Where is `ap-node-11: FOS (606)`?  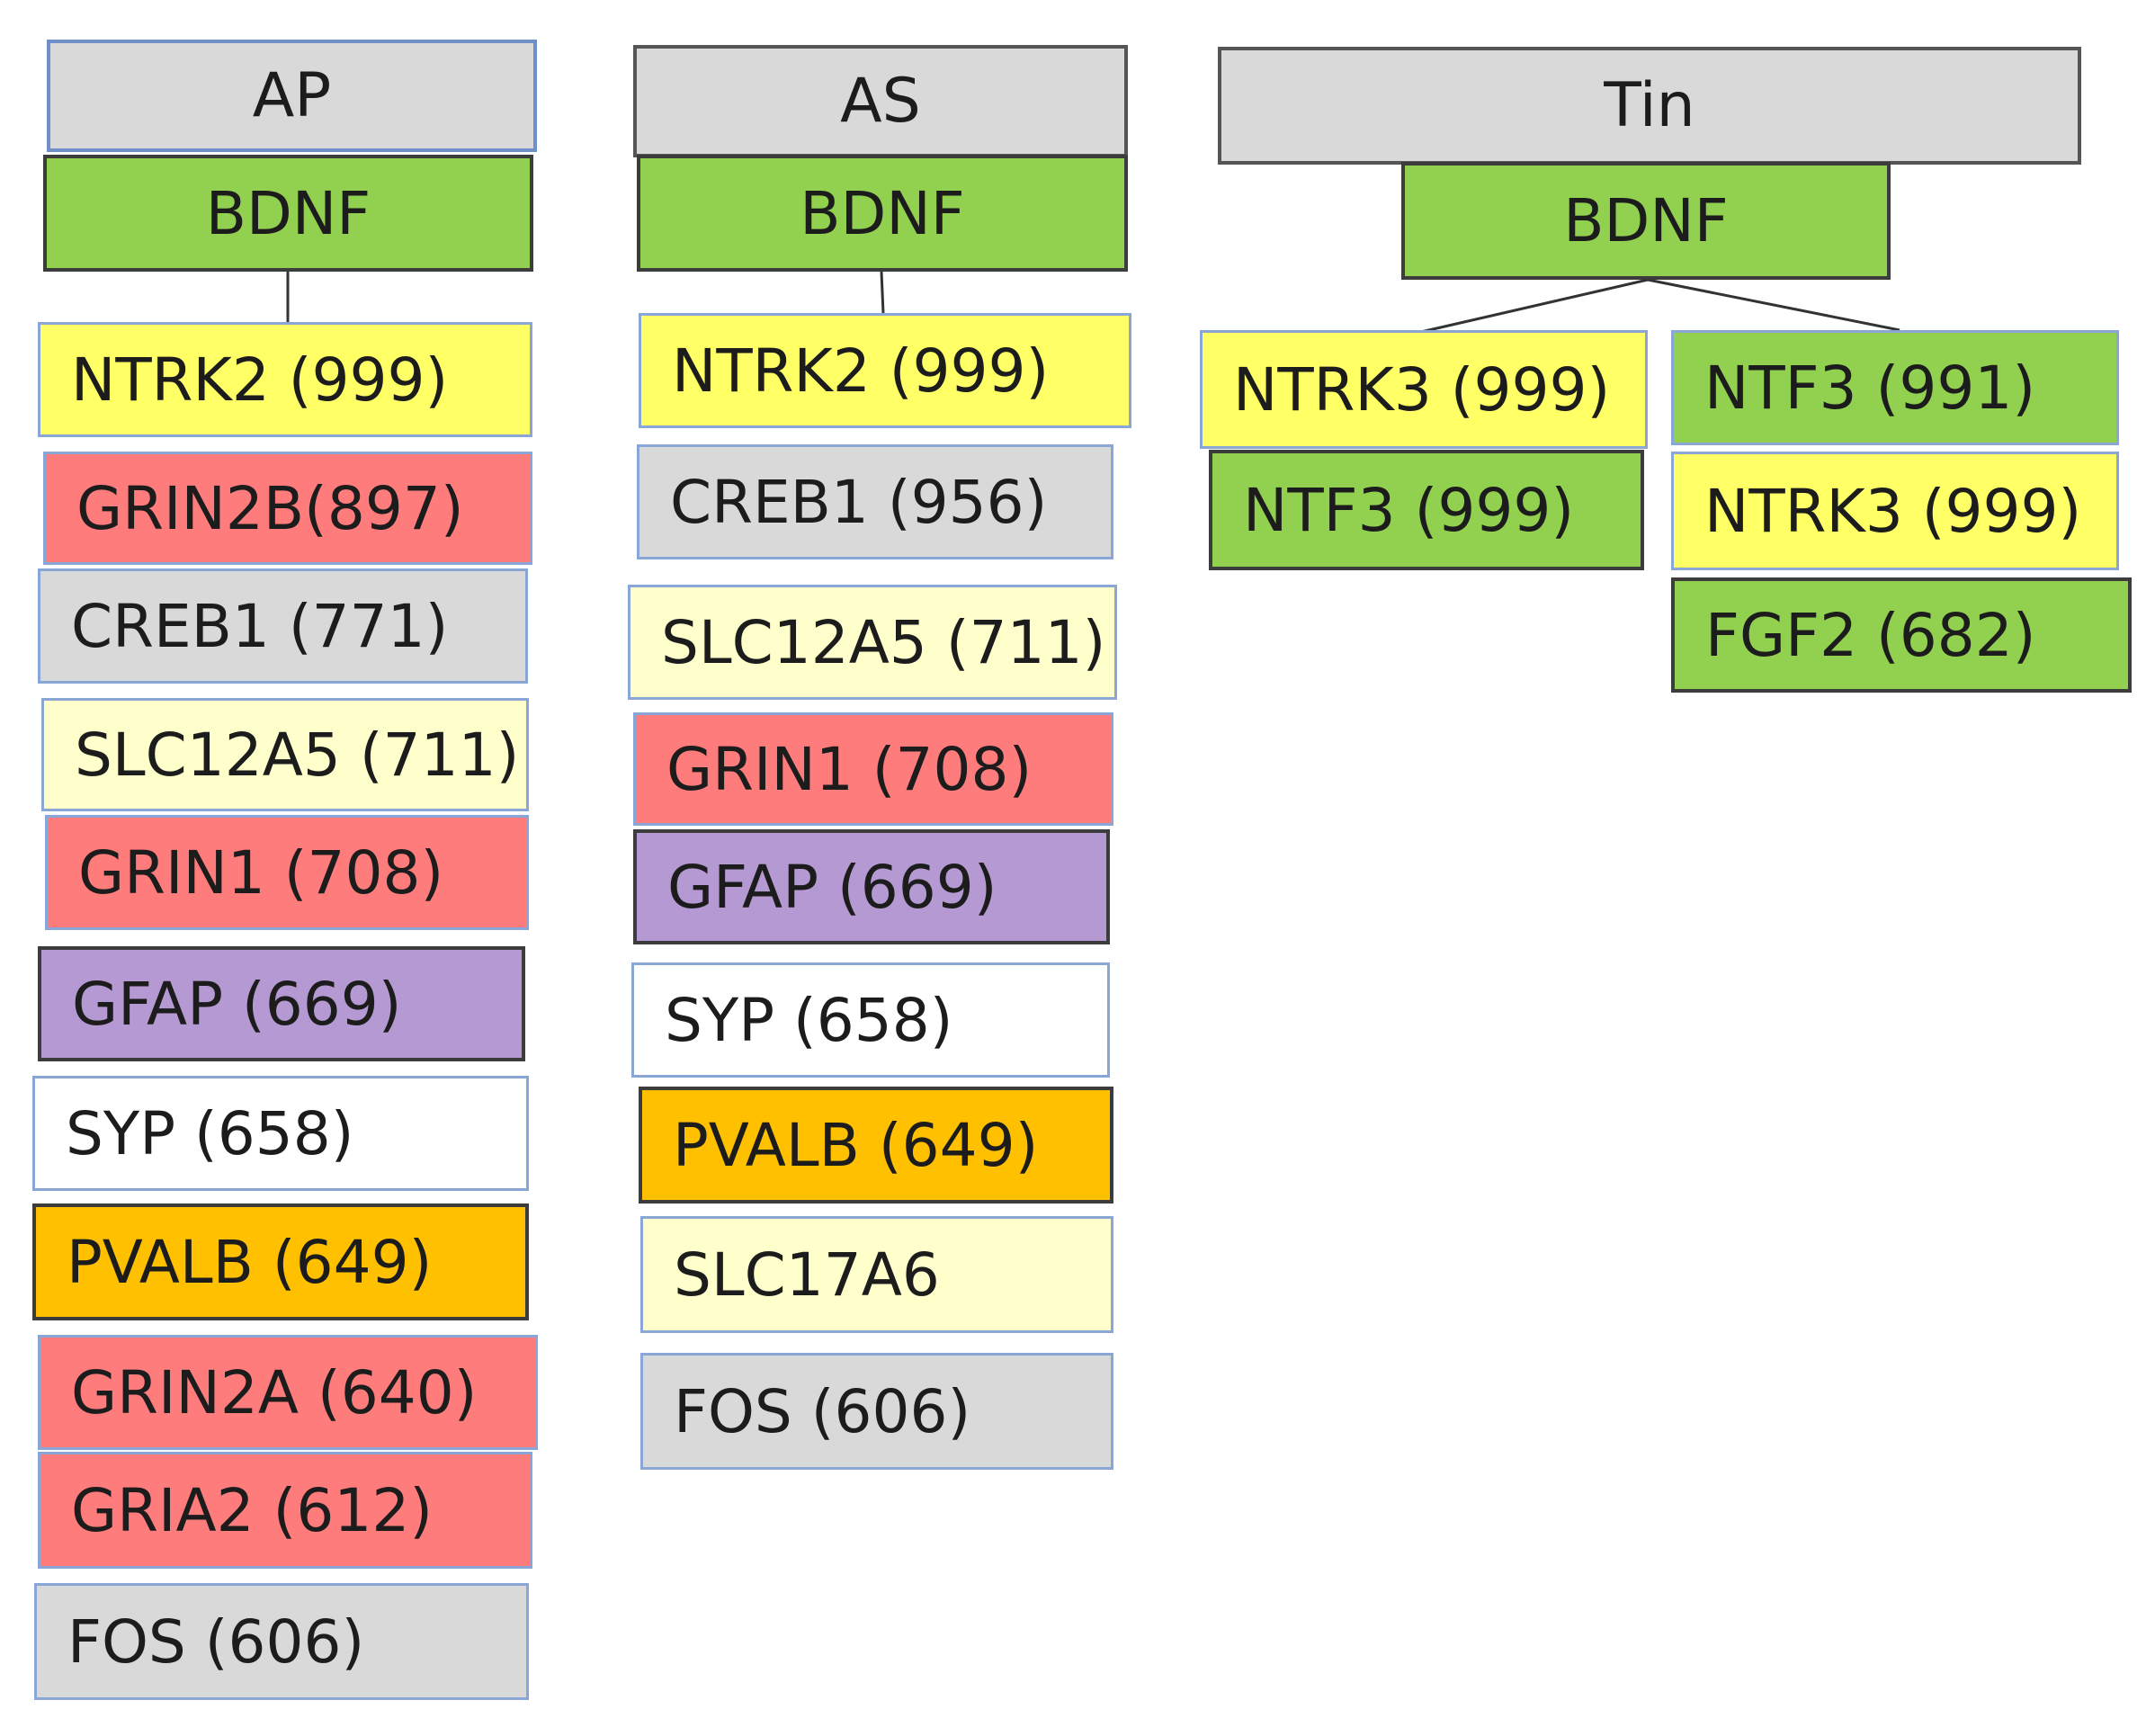
ap-node-11: FOS (606) is located at coordinates (281, 1641).